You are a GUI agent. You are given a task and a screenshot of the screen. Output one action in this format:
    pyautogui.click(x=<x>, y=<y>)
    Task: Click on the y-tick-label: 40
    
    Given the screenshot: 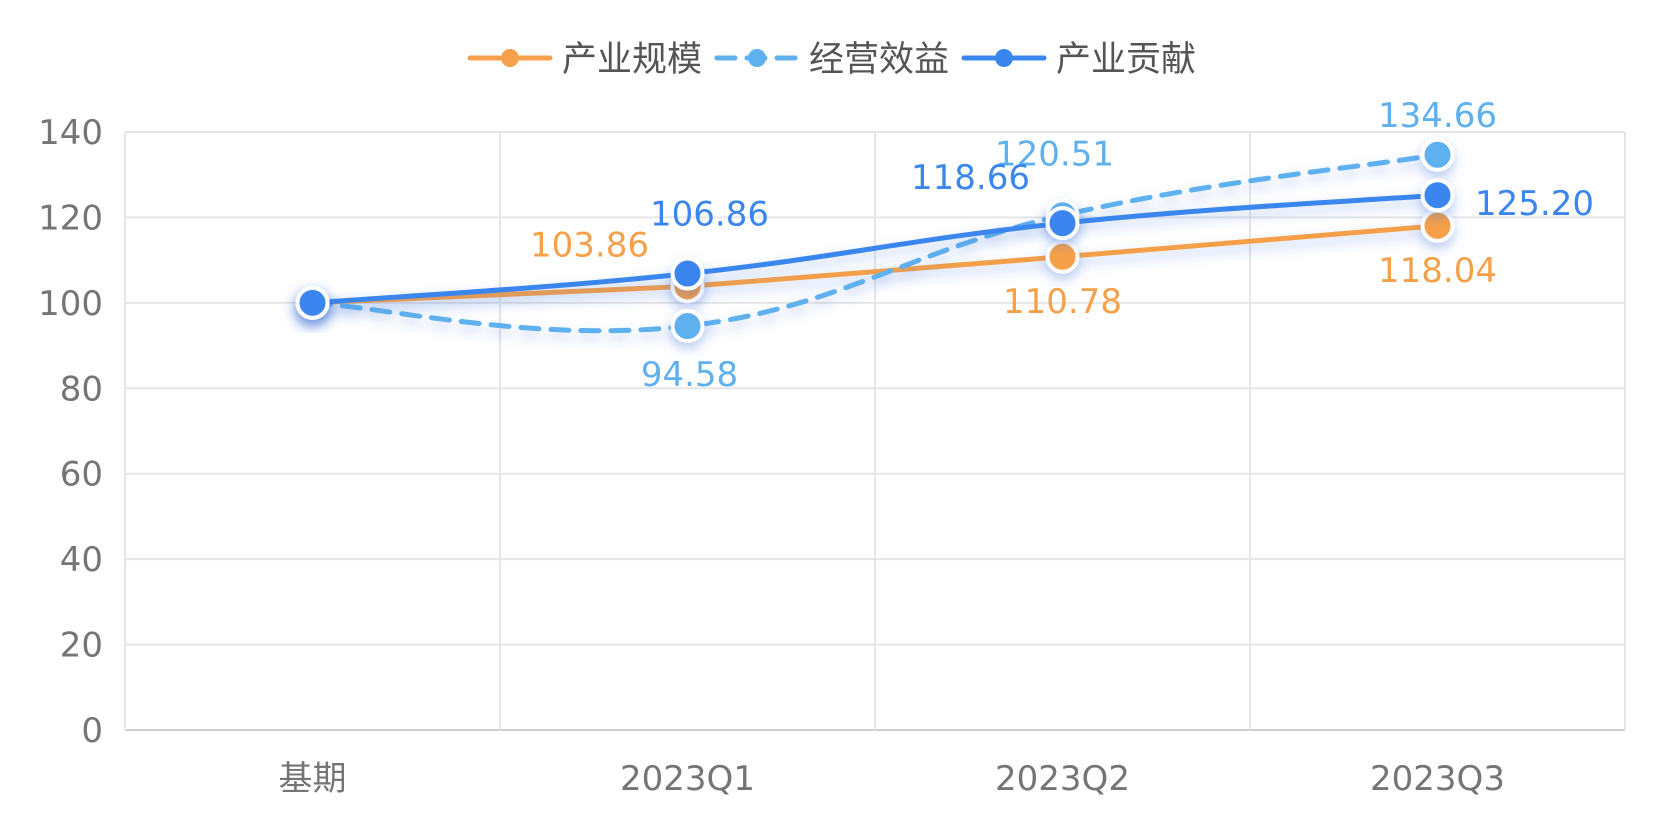 What is the action you would take?
    pyautogui.click(x=81, y=560)
    